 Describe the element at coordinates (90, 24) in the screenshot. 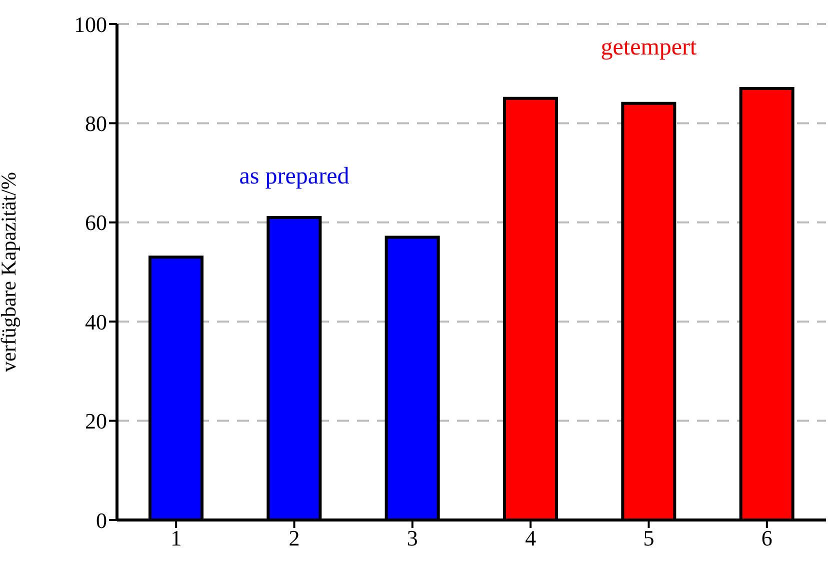

I see `y-tick-label: 100` at that location.